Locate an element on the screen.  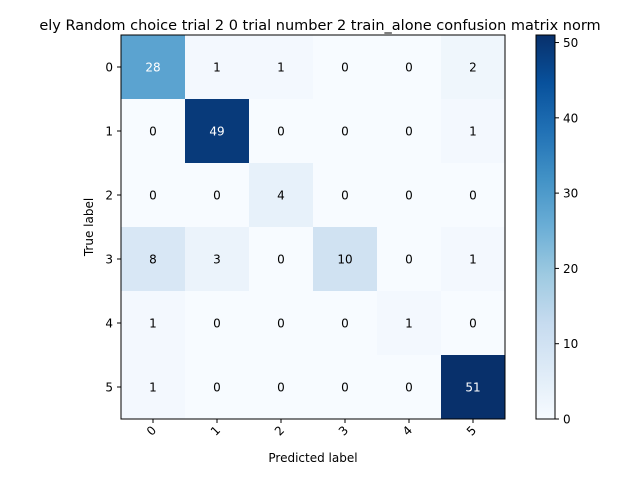
x-tick-label: 2 is located at coordinates (279, 430).